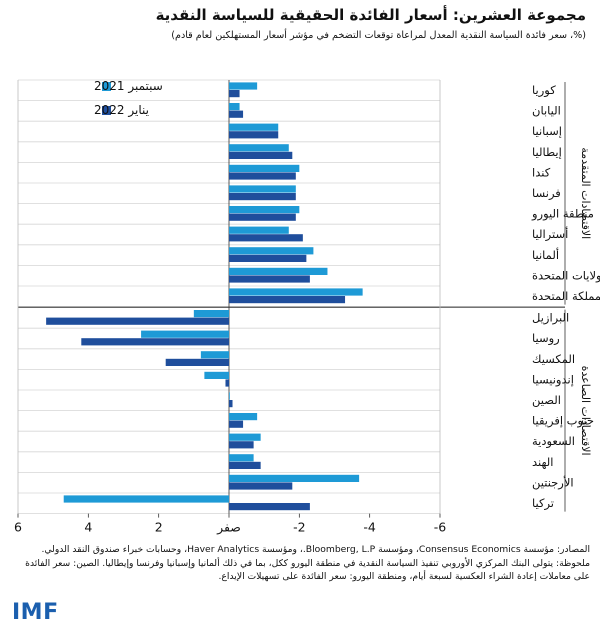 The height and width of the screenshot is (636, 600). Describe the element at coordinates (254, 127) in the screenshot. I see `bar-sep2021-إسبانيا` at that location.